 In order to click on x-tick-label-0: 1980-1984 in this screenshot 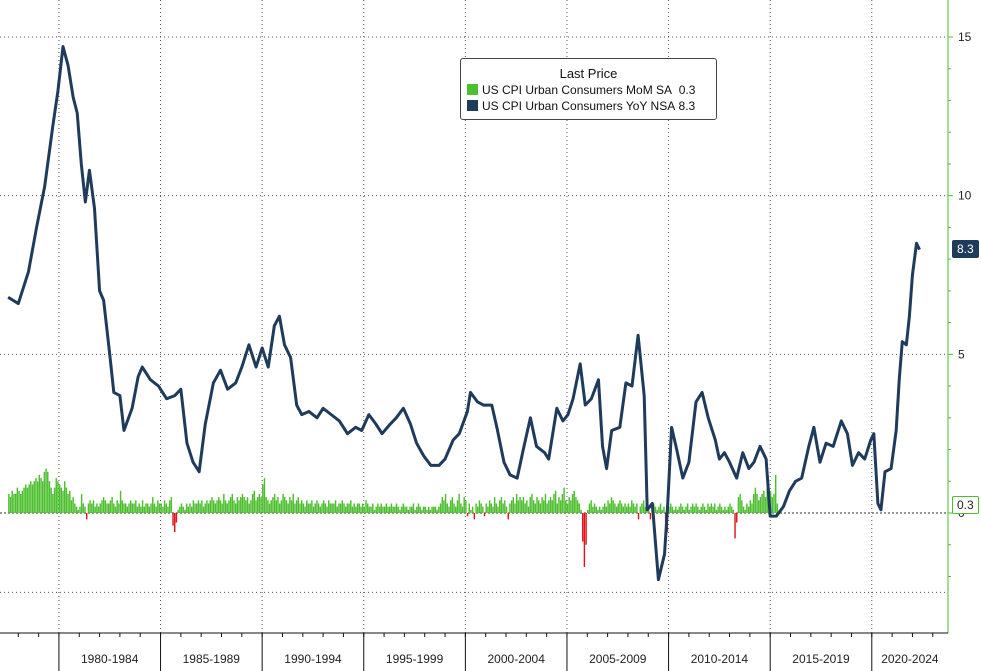, I will do `click(110, 659)`.